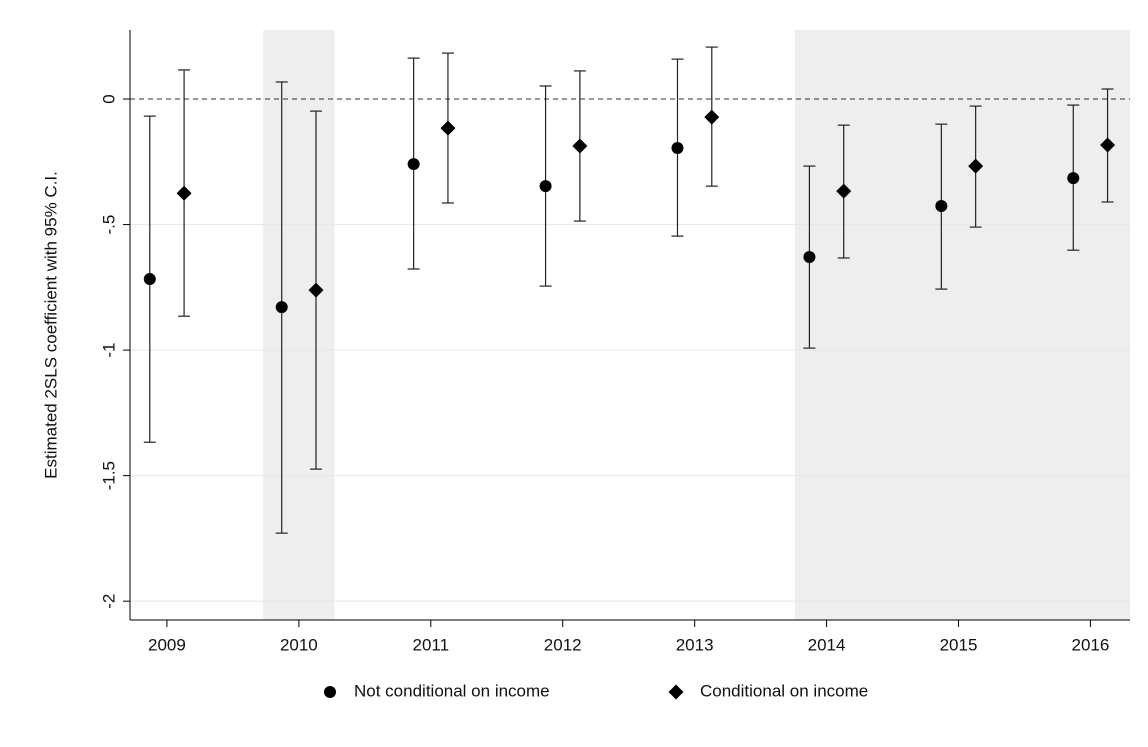 The image size is (1148, 747). I want to click on x-tick-label: 2010, so click(299, 644).